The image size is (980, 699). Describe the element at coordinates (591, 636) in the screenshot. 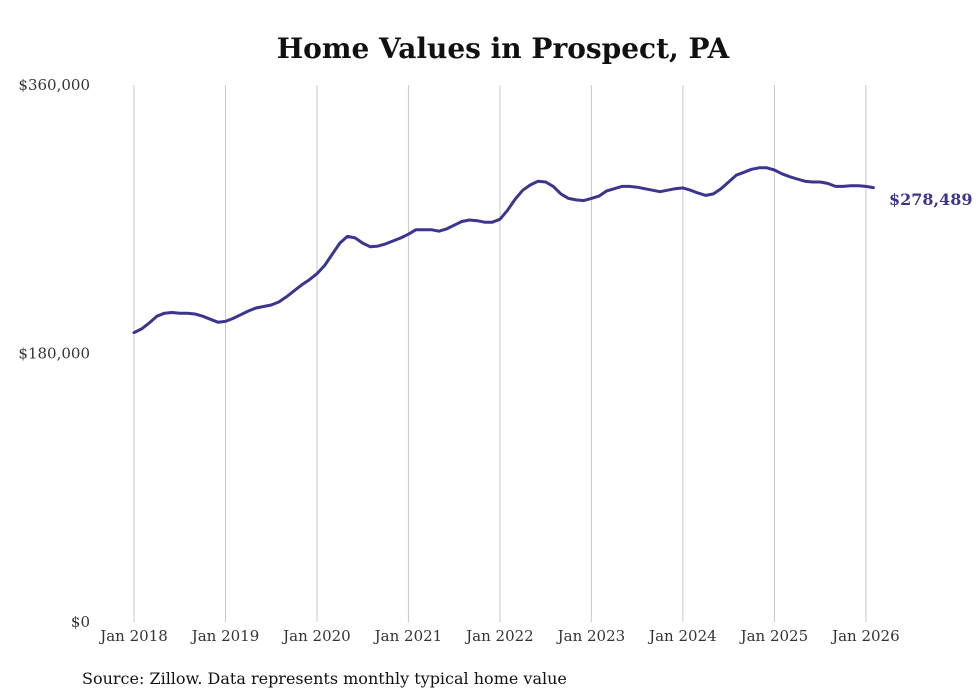

I see `x-tick-label: Jan 2023` at that location.